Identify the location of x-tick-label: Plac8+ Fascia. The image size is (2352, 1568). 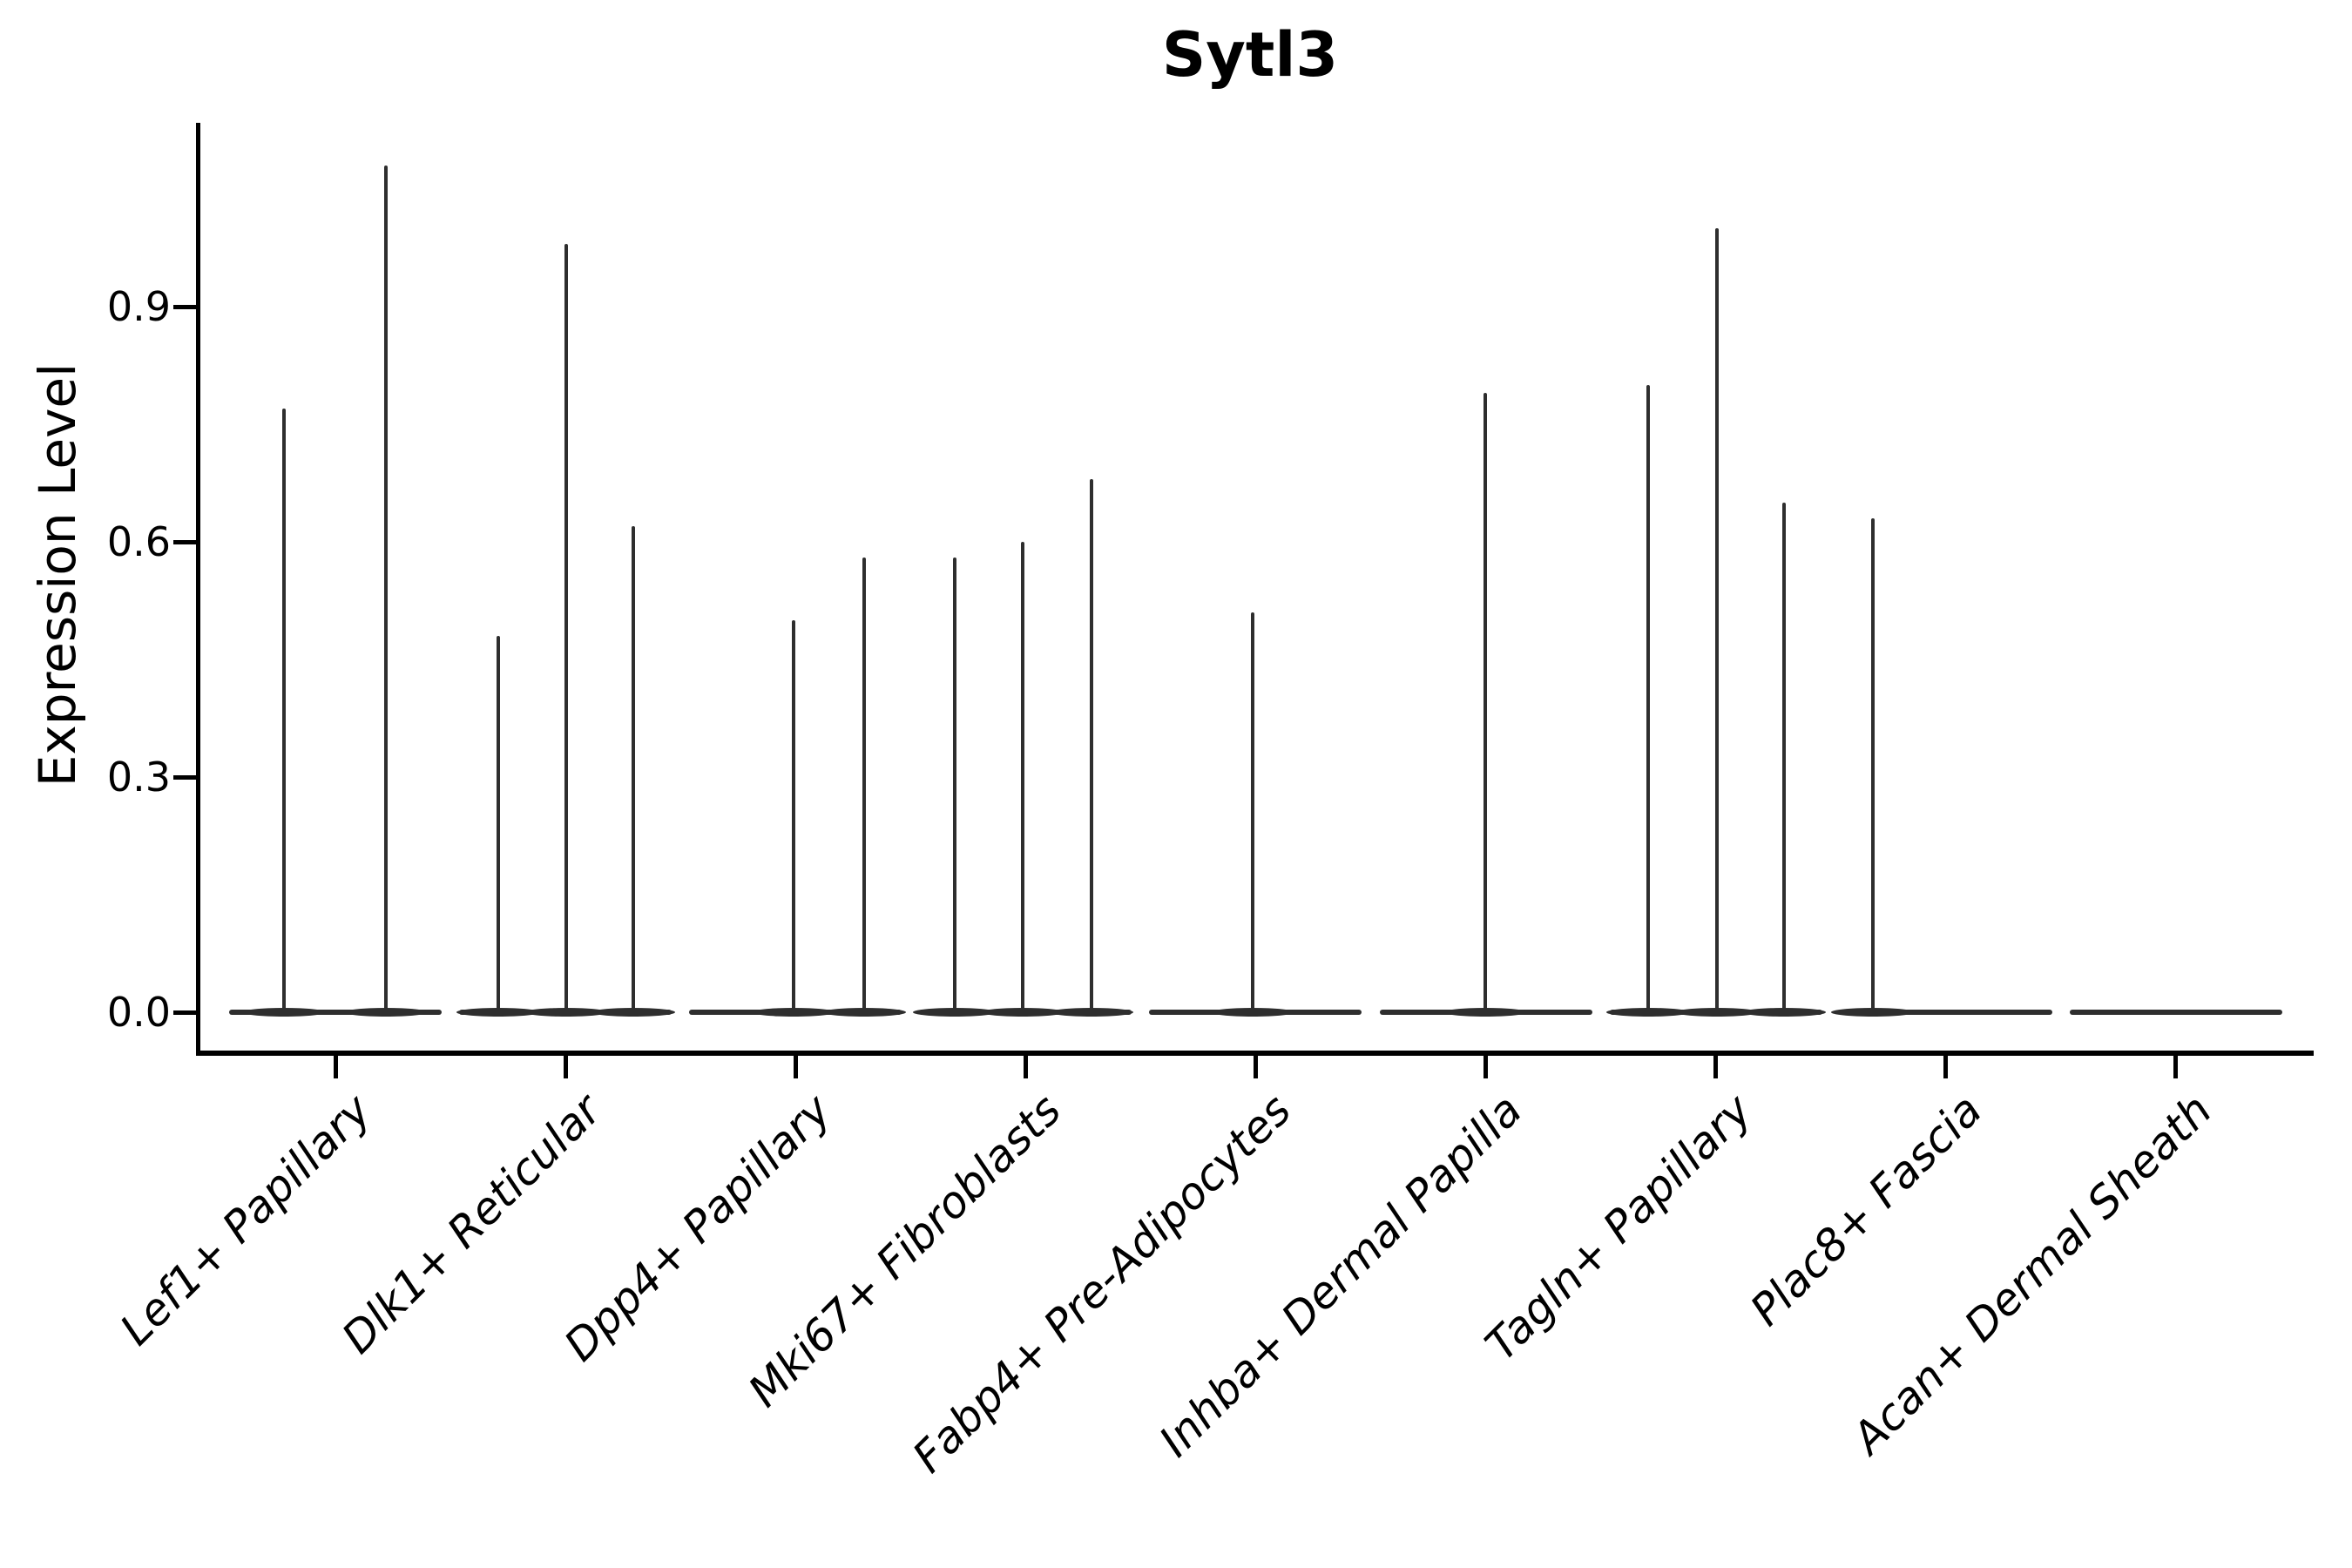
(1865, 1211).